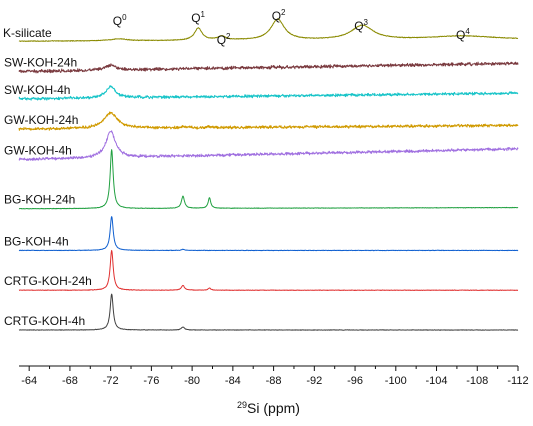  What do you see at coordinates (27, 33) in the screenshot?
I see `series-label-k-silicate: K-silicate` at bounding box center [27, 33].